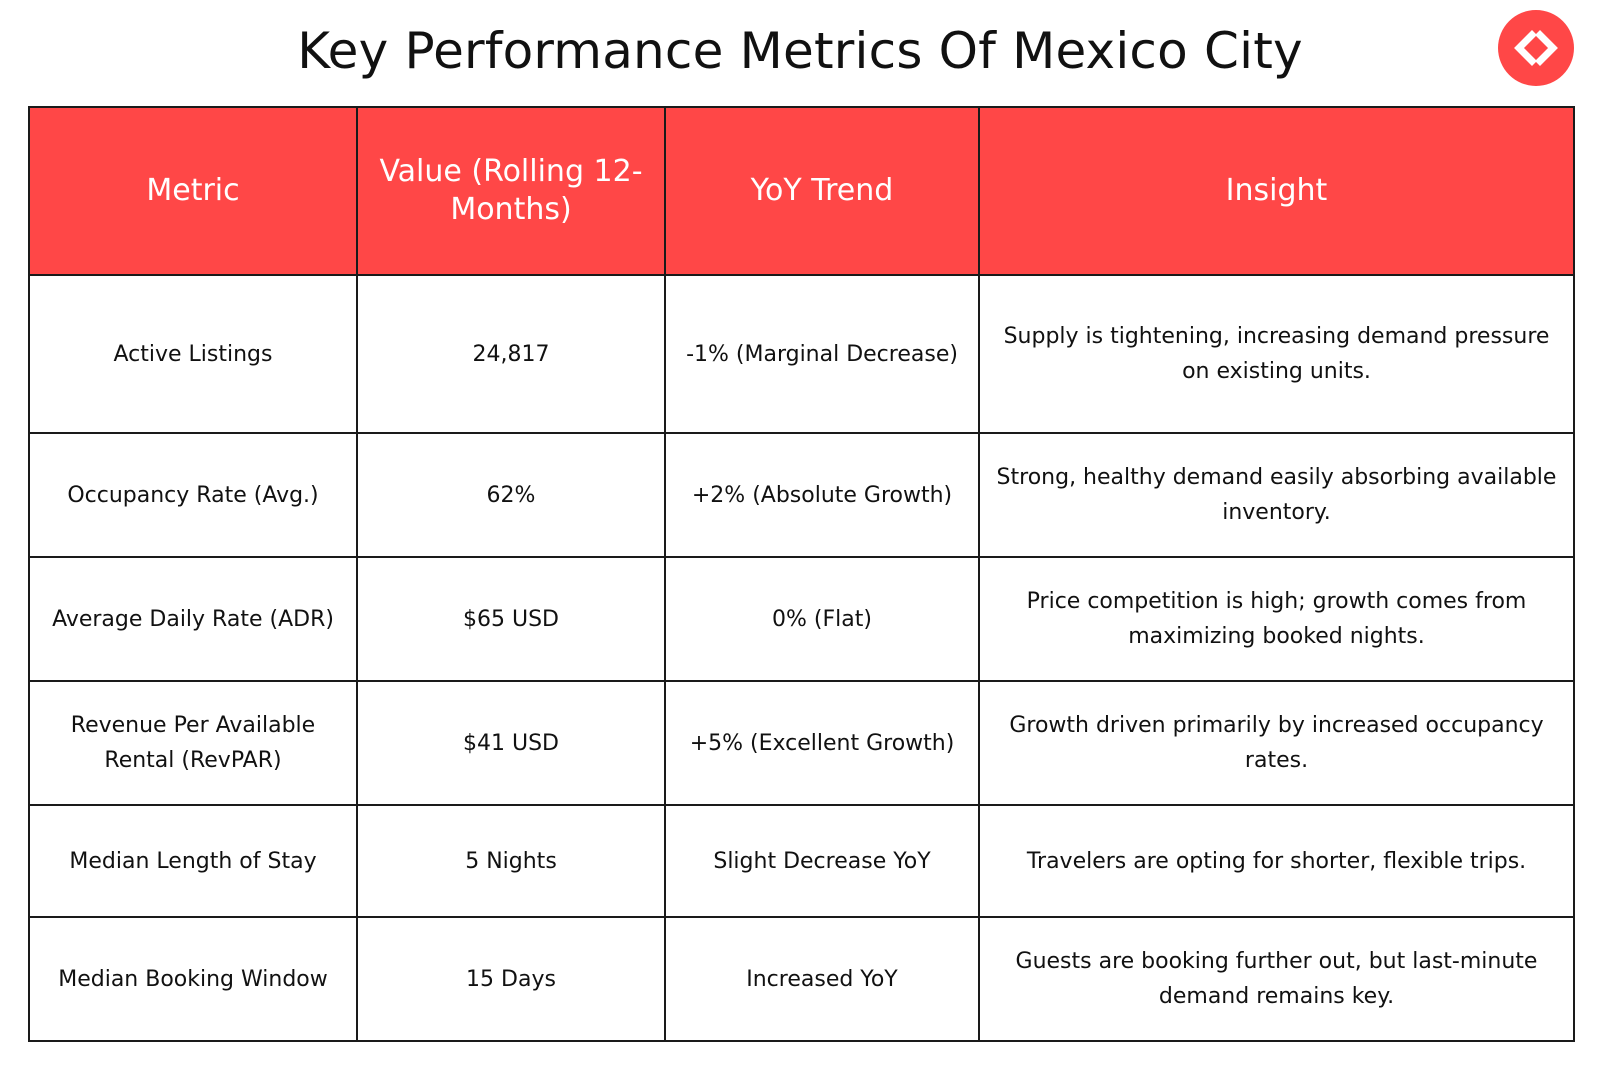 Image resolution: width=1600 pixels, height=1066 pixels. I want to click on trend-cell: Increased YoY, so click(822, 979).